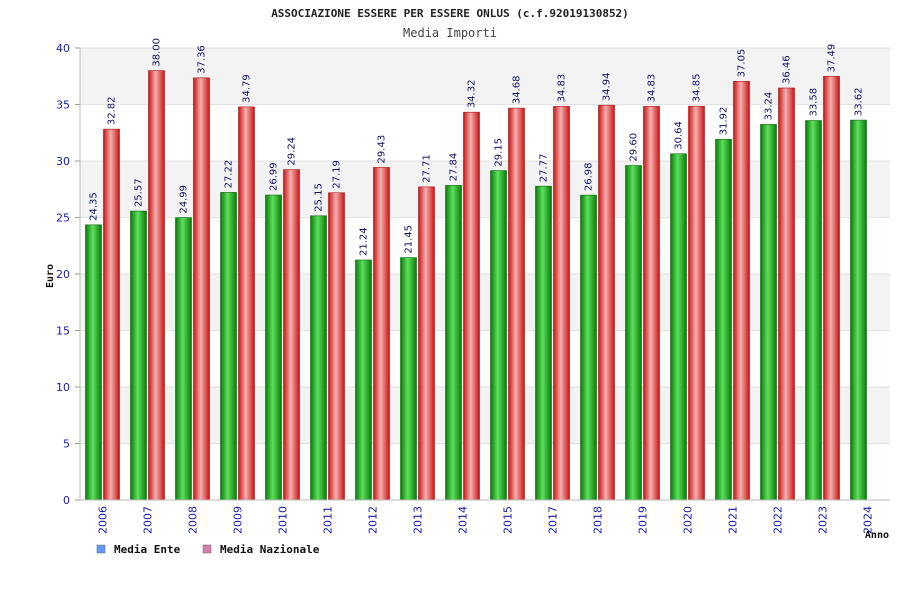  Describe the element at coordinates (63, 387) in the screenshot. I see `y-tick-label: 10` at that location.